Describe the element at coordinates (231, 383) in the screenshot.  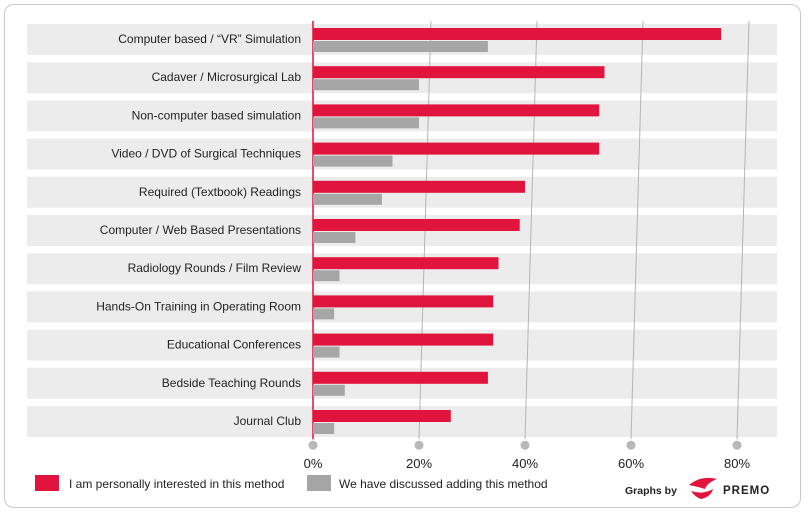
I see `category-label: Bedside Teaching Rounds` at that location.